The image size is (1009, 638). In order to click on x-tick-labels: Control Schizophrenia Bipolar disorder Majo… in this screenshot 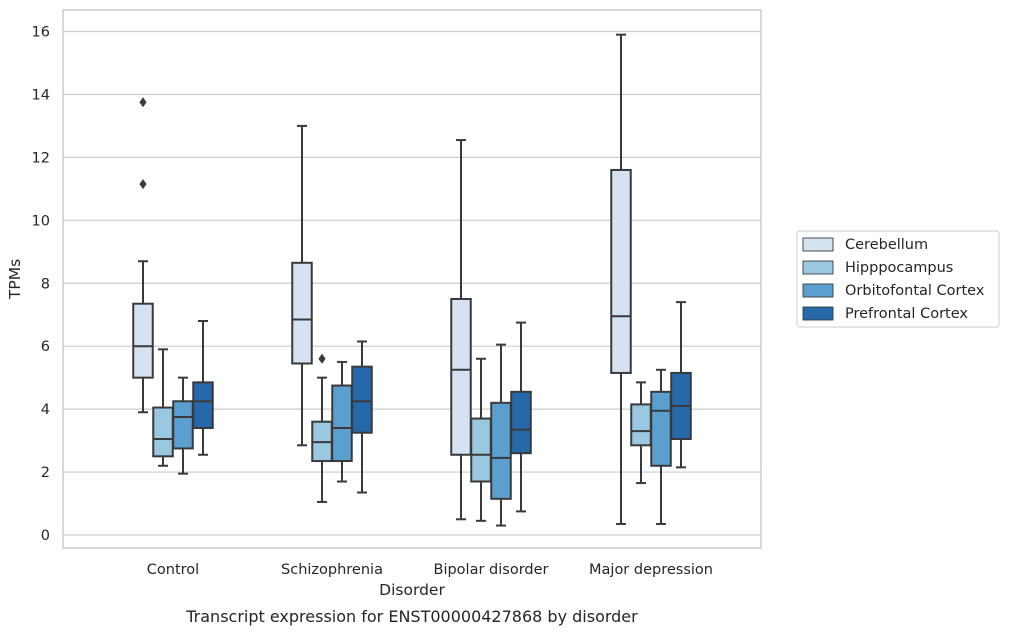, I will do `click(430, 570)`.